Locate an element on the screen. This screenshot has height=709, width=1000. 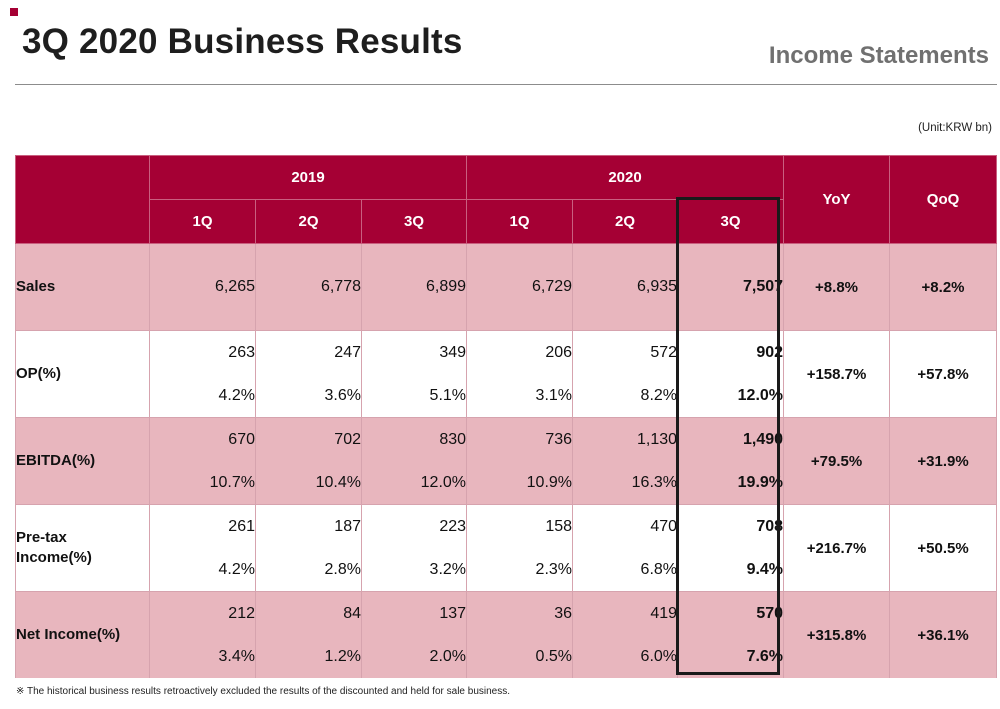
value-cell: 261 is located at coordinates (202, 526).